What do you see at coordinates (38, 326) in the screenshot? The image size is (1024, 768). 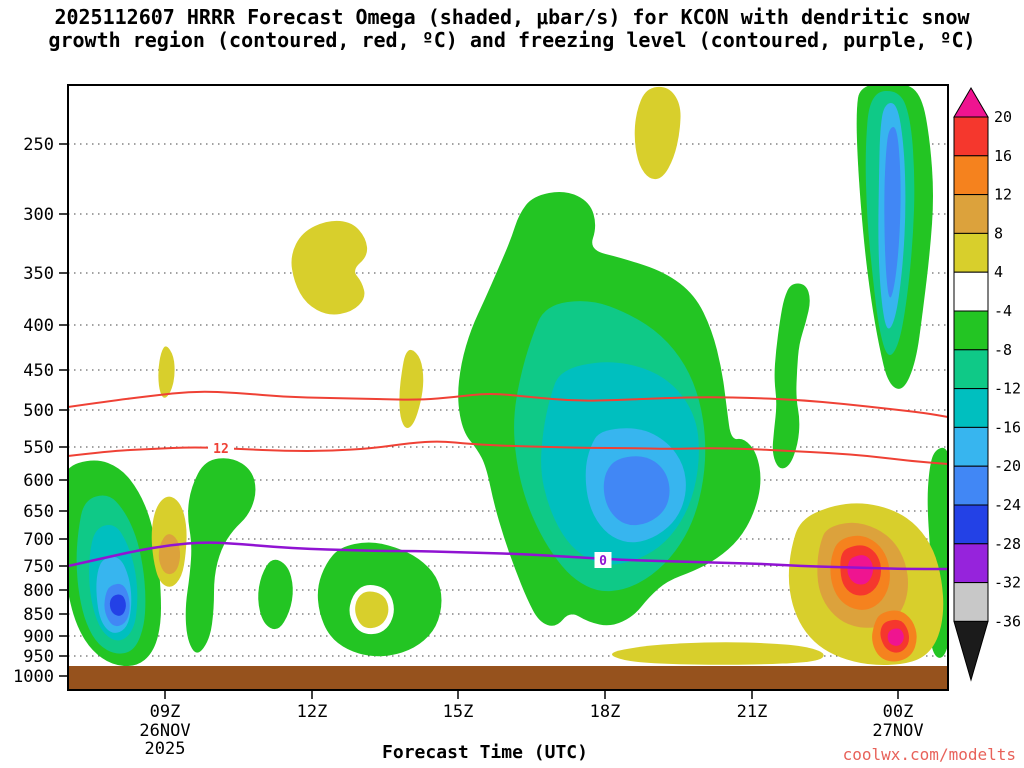 I see `y-tick-label: 400` at bounding box center [38, 326].